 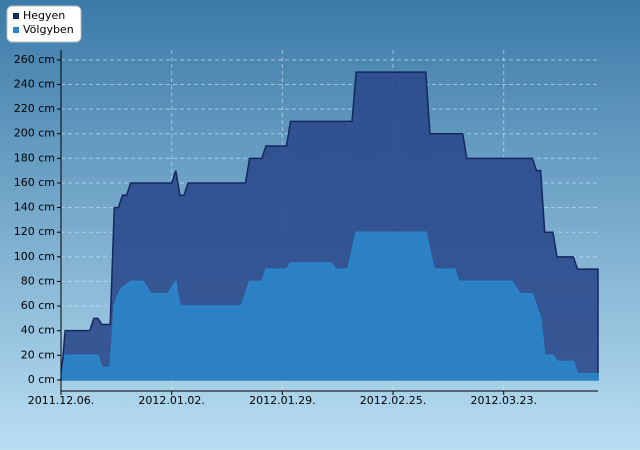 What do you see at coordinates (34, 182) in the screenshot?
I see `y-tick-label: 160 cm` at bounding box center [34, 182].